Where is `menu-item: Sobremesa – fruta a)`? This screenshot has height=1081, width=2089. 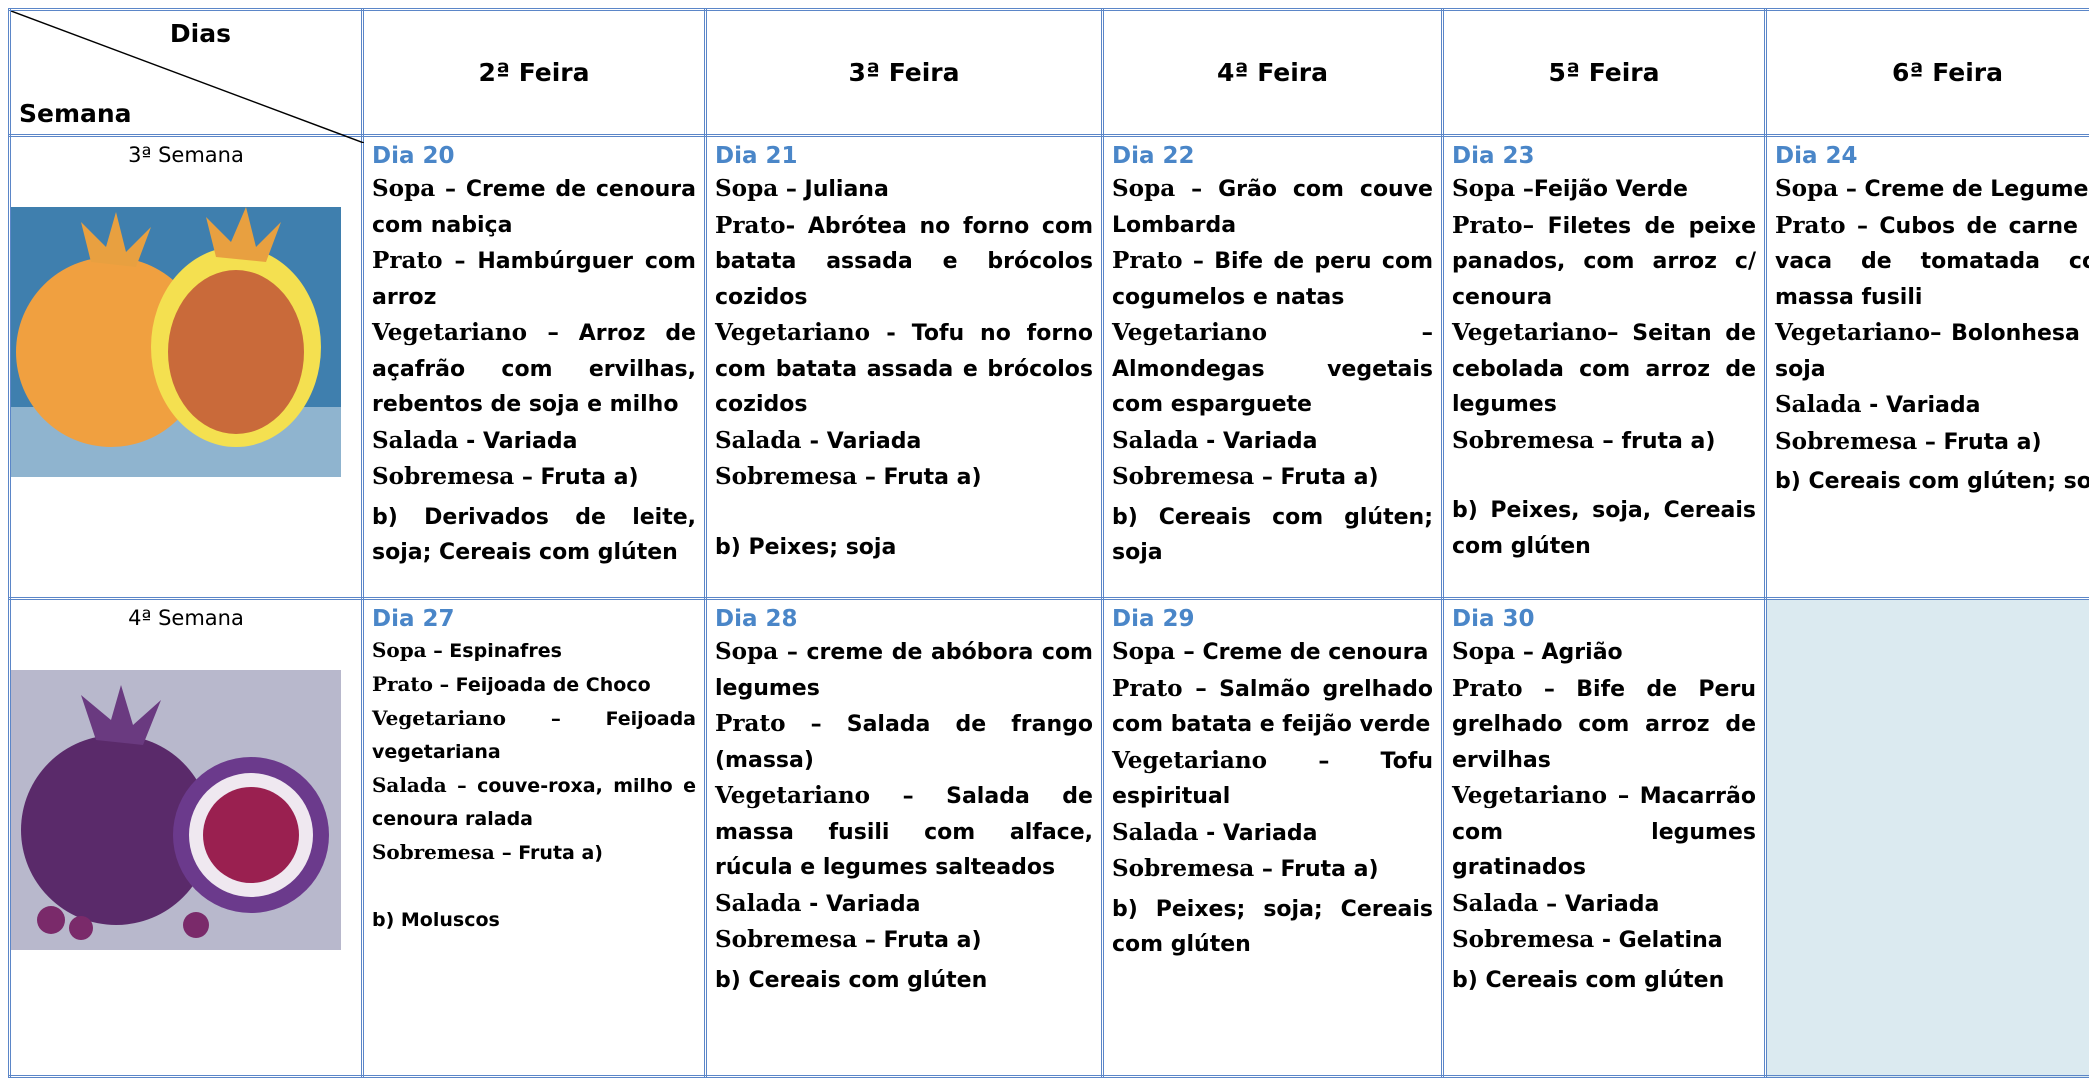
menu-item: Sobremesa – fruta a) is located at coordinates (1604, 441).